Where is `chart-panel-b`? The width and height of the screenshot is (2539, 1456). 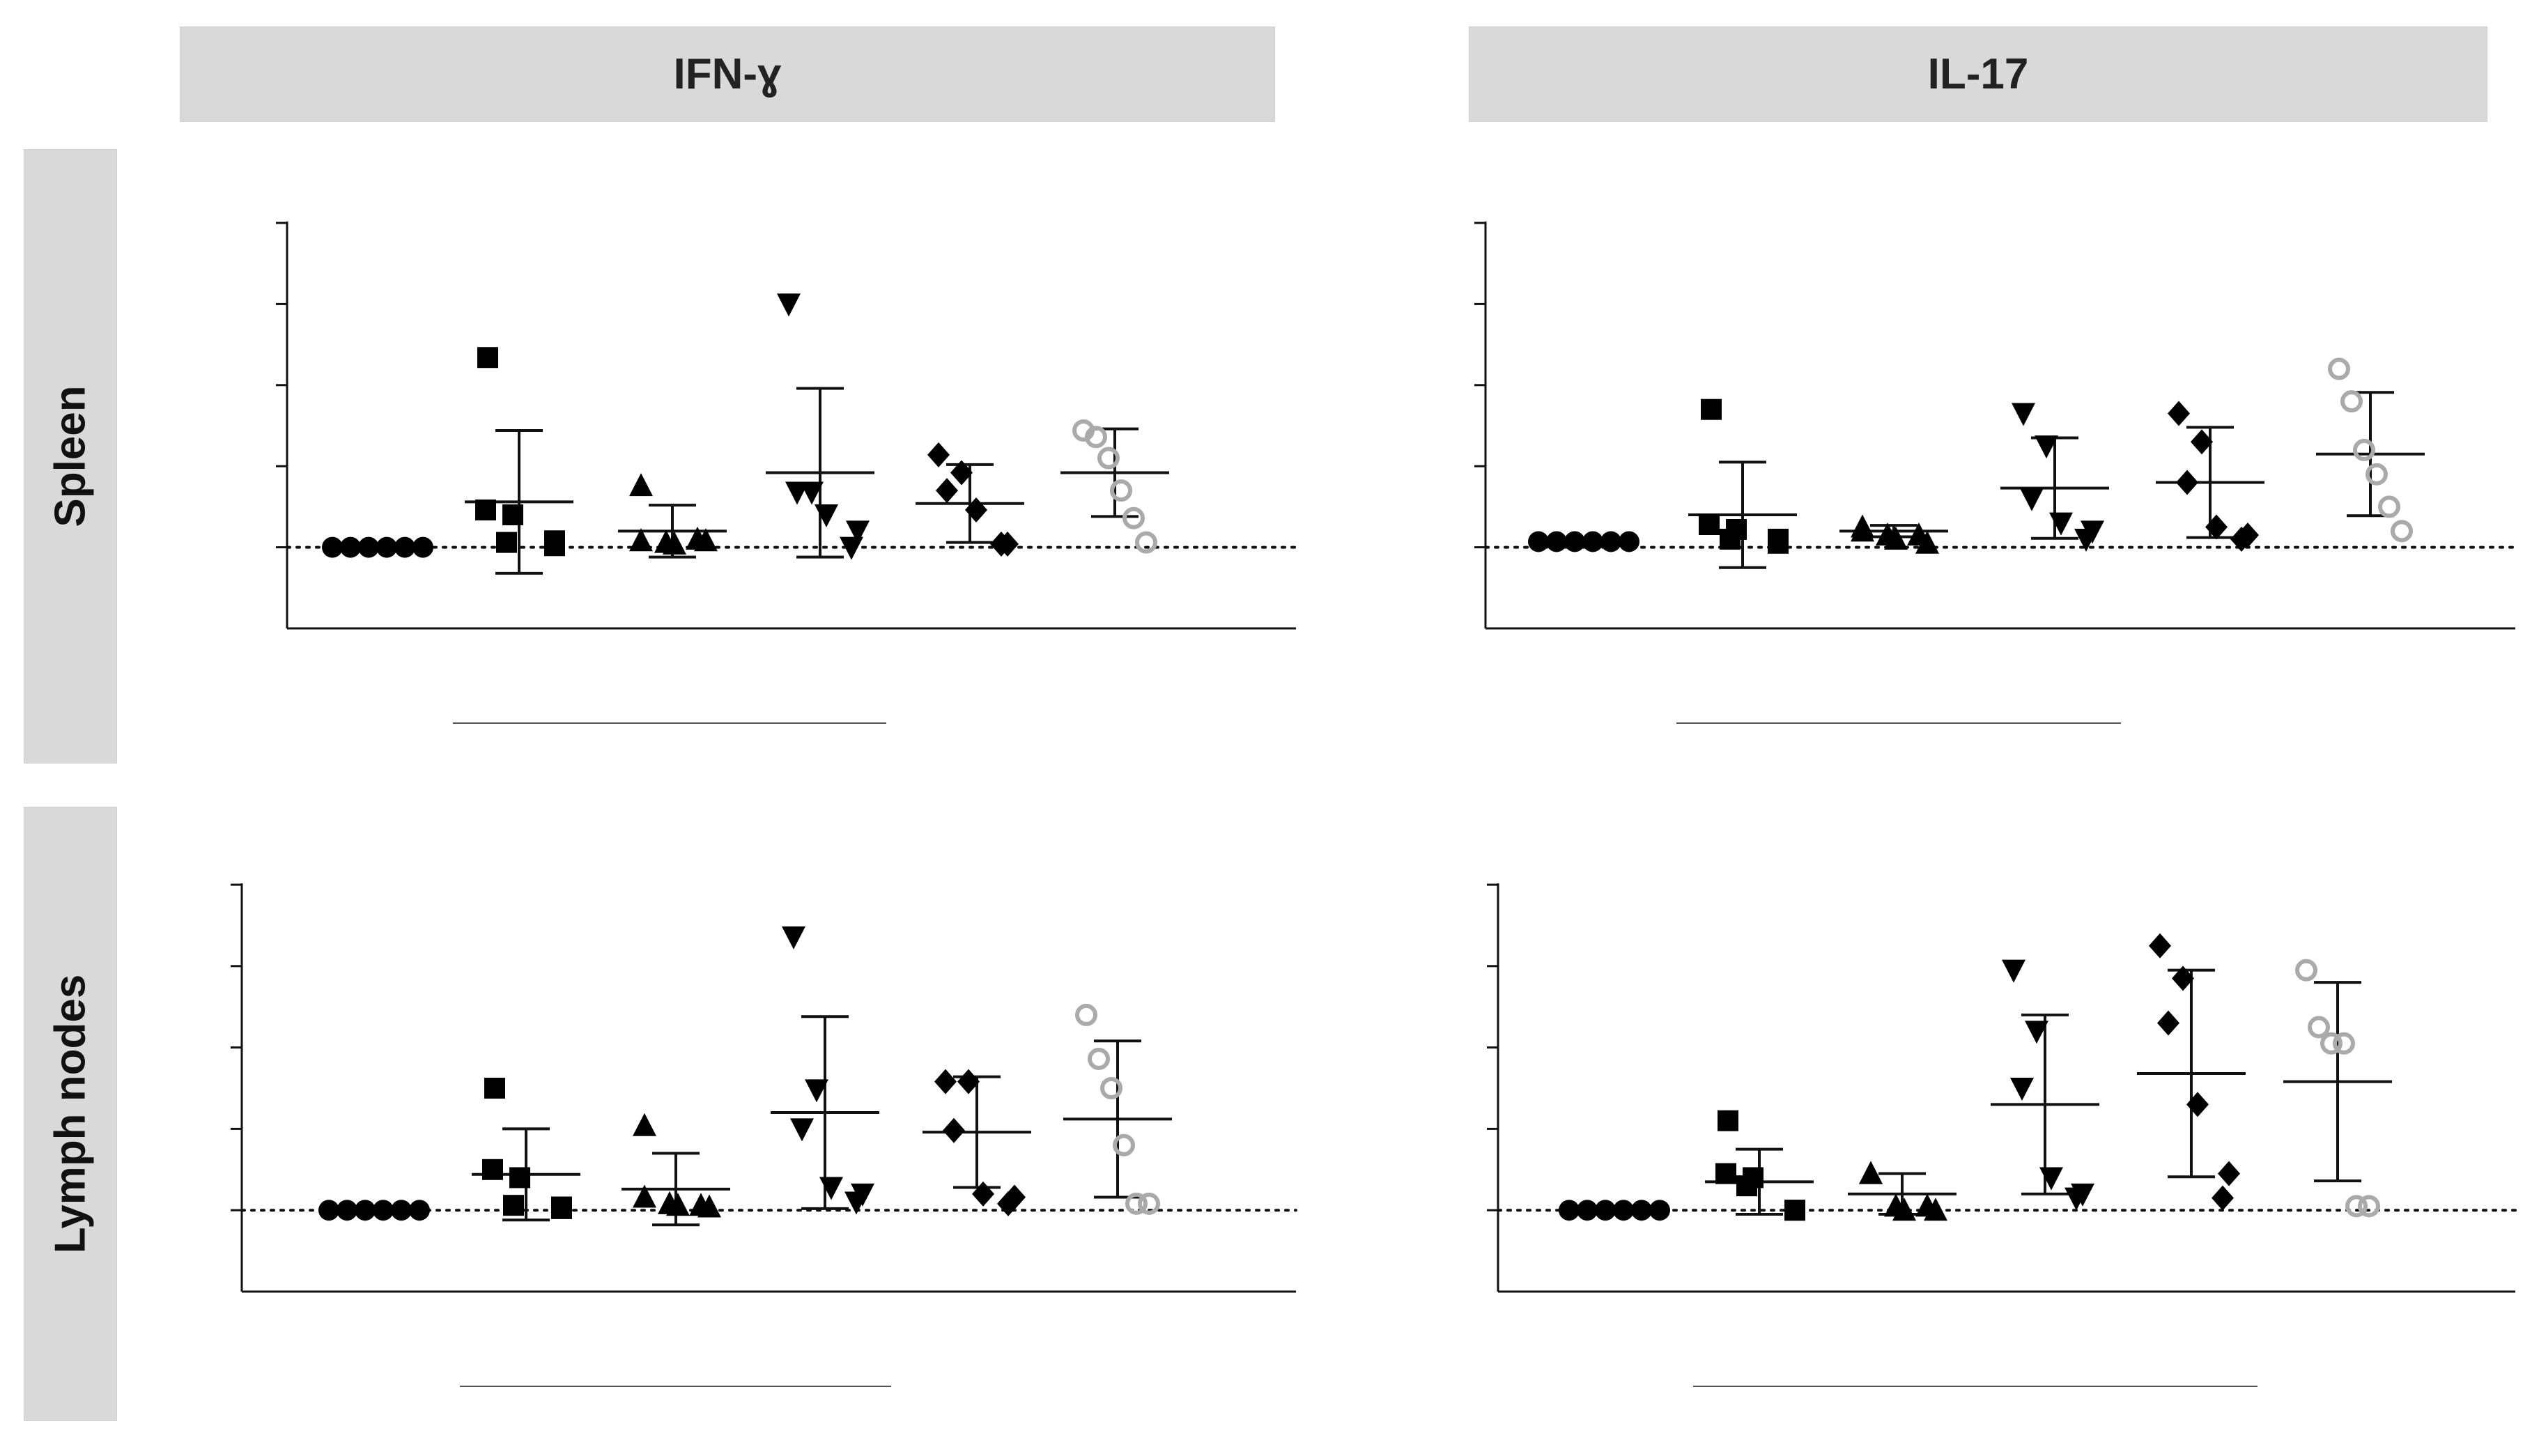 chart-panel-b is located at coordinates (1995, 473).